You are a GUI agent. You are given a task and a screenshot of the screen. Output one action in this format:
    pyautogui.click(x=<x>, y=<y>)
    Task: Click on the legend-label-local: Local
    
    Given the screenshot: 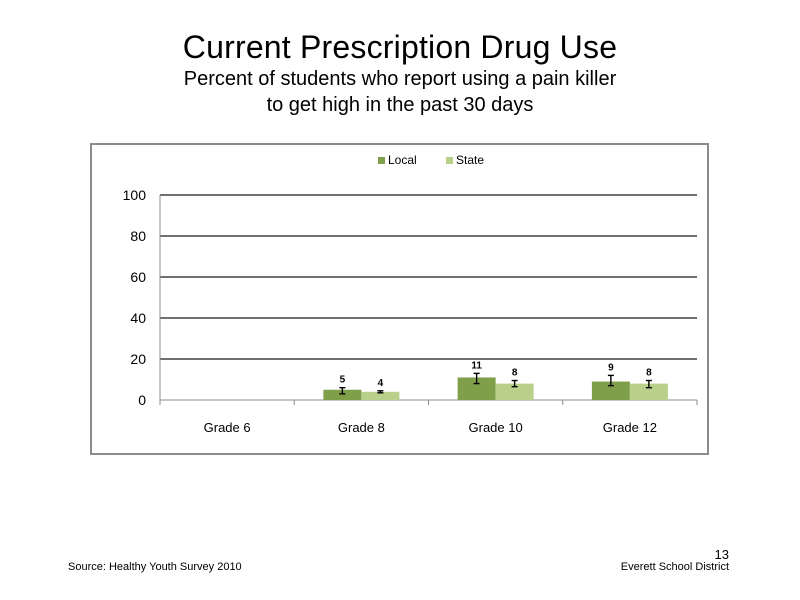 What is the action you would take?
    pyautogui.click(x=402, y=160)
    